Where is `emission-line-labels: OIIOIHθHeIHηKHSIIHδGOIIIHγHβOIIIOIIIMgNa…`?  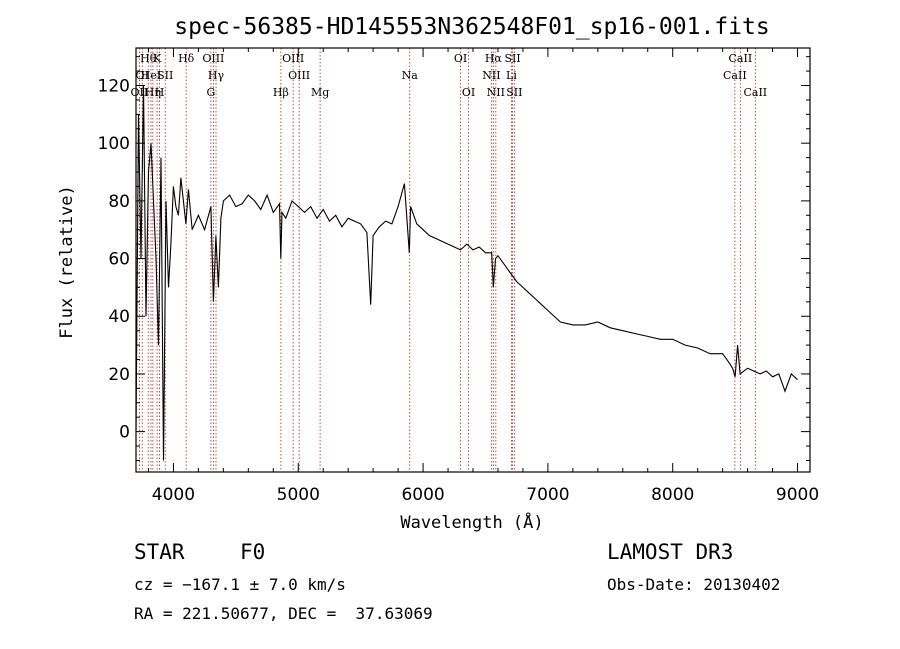
emission-line-labels: OIIOIHθHeIHηKHSIIHδGOIIIHγHβOIIIOIIIMgNa… is located at coordinates (449, 75).